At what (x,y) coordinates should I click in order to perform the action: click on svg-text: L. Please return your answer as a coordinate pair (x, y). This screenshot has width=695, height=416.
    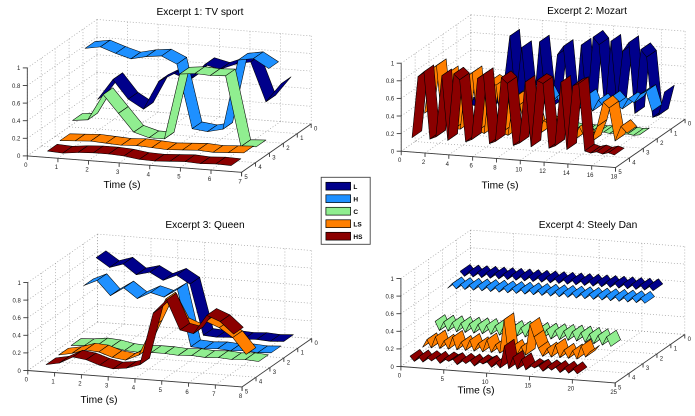
    Looking at the image, I should click on (355, 187).